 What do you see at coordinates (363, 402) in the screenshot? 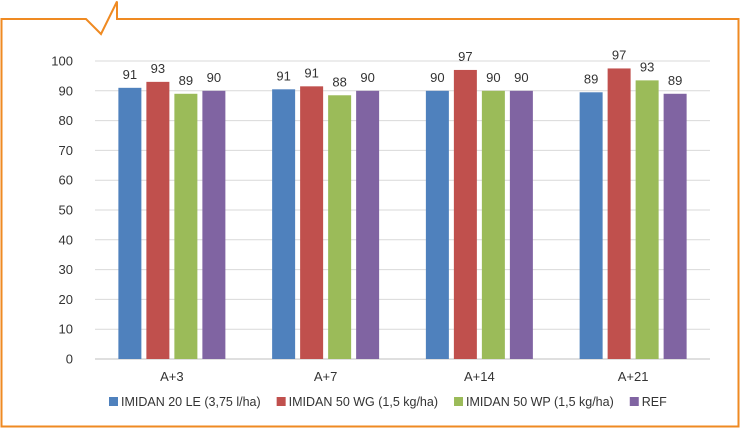
I see `legend-label: IMIDAN 50 WG (1,5 kg/ha)` at bounding box center [363, 402].